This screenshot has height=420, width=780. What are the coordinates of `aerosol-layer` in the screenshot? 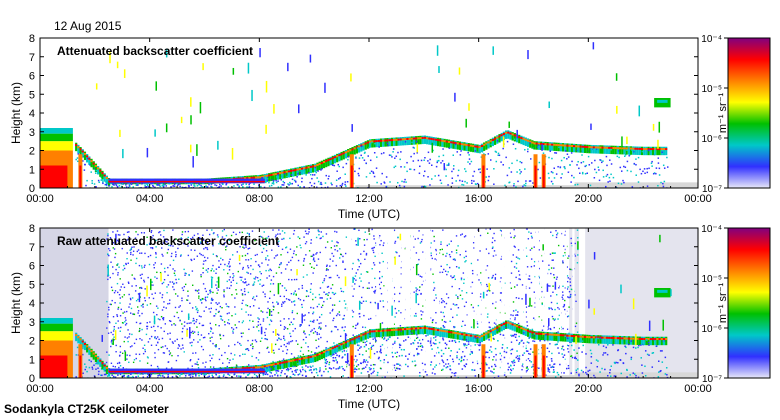 It's located at (56, 321).